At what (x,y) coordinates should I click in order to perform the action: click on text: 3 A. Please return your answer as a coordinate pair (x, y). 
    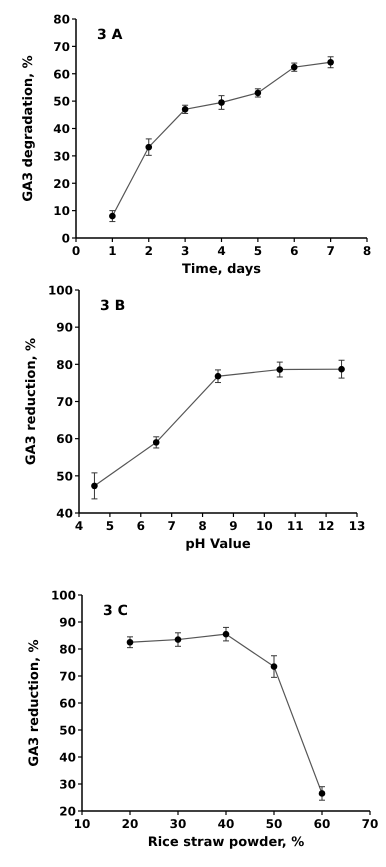
    Looking at the image, I should click on (110, 35).